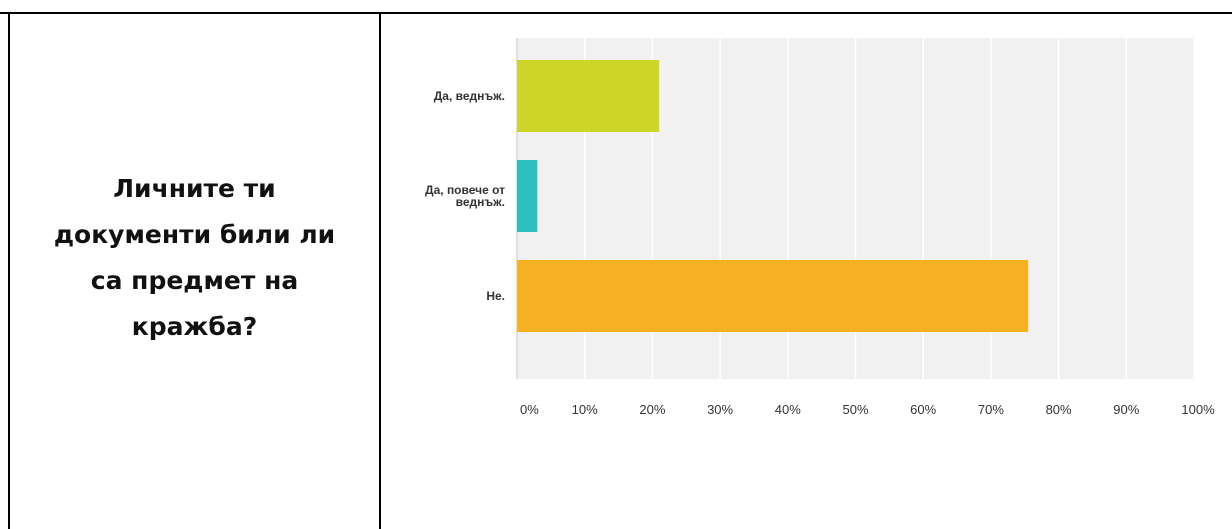  What do you see at coordinates (585, 409) in the screenshot?
I see `x-tick-label: 10%` at bounding box center [585, 409].